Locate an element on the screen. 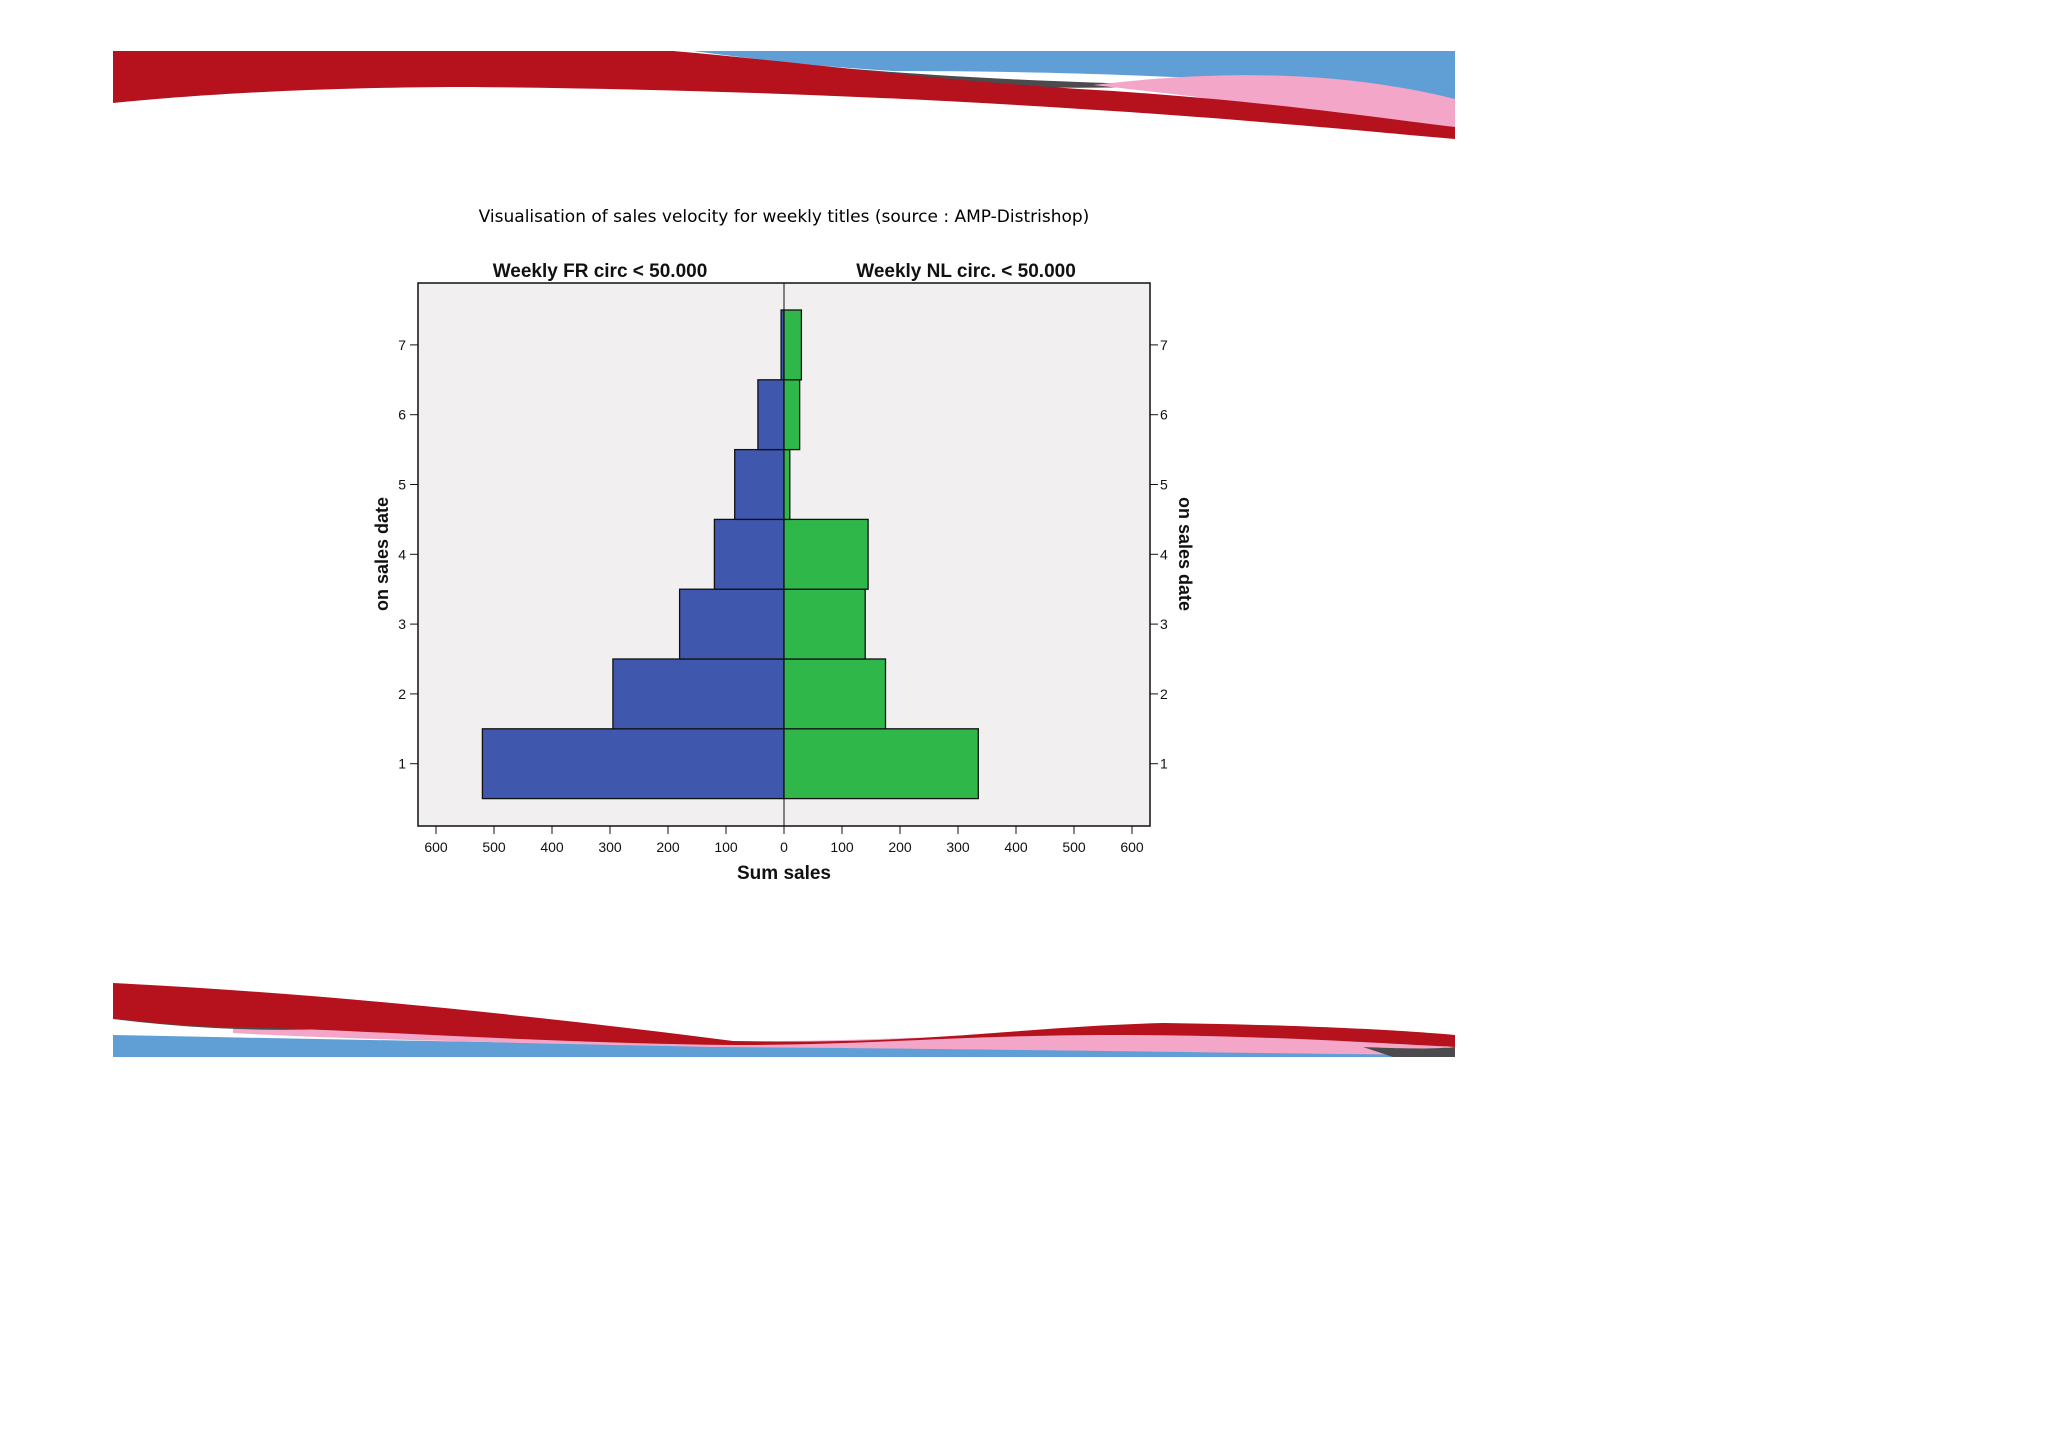 The image size is (2048, 1447). y-tick-label-left: 7 is located at coordinates (402, 345).